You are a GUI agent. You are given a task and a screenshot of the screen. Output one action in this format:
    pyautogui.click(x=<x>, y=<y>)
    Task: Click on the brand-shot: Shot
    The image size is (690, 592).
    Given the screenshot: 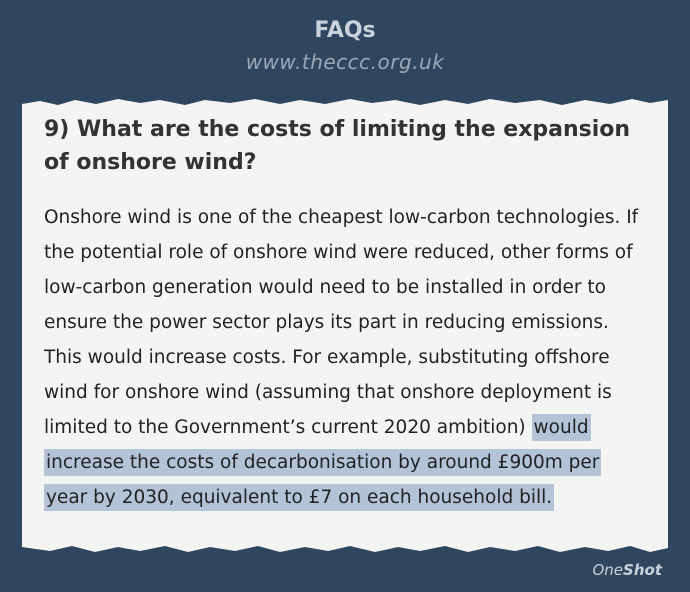 What is the action you would take?
    pyautogui.click(x=642, y=570)
    